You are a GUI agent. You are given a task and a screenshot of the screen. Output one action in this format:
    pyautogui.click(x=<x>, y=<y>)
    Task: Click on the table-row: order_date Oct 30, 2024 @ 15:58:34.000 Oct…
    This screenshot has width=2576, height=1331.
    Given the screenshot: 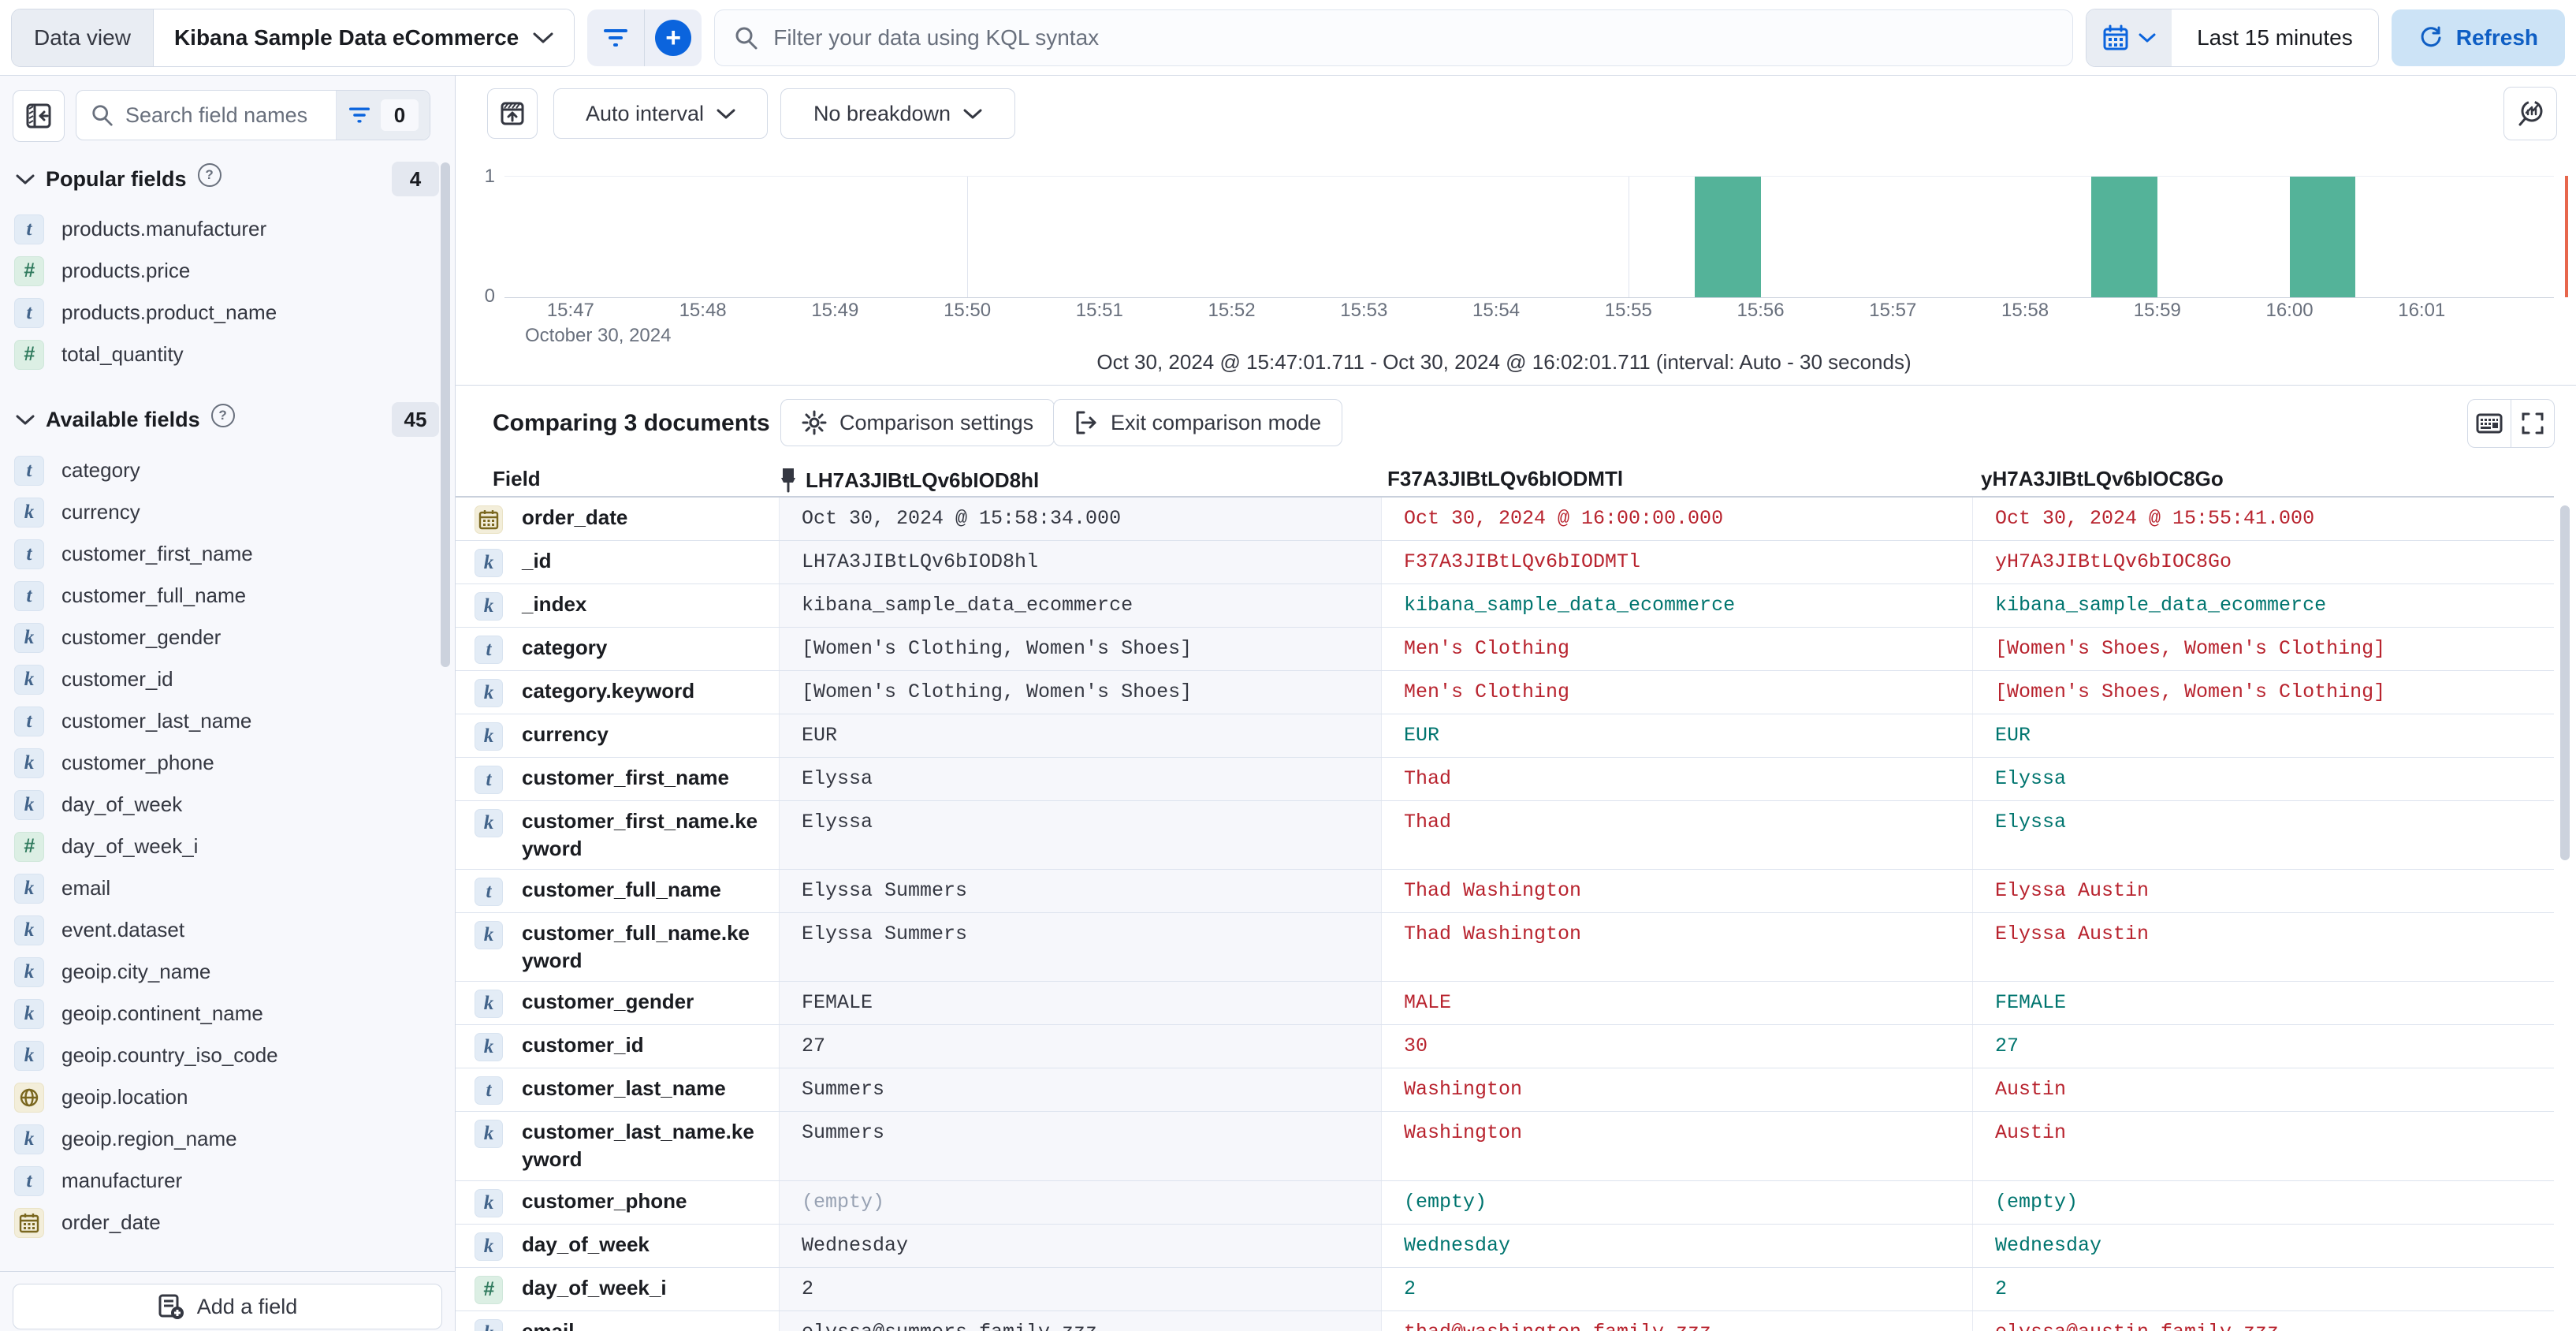 What is the action you would take?
    pyautogui.click(x=1505, y=519)
    